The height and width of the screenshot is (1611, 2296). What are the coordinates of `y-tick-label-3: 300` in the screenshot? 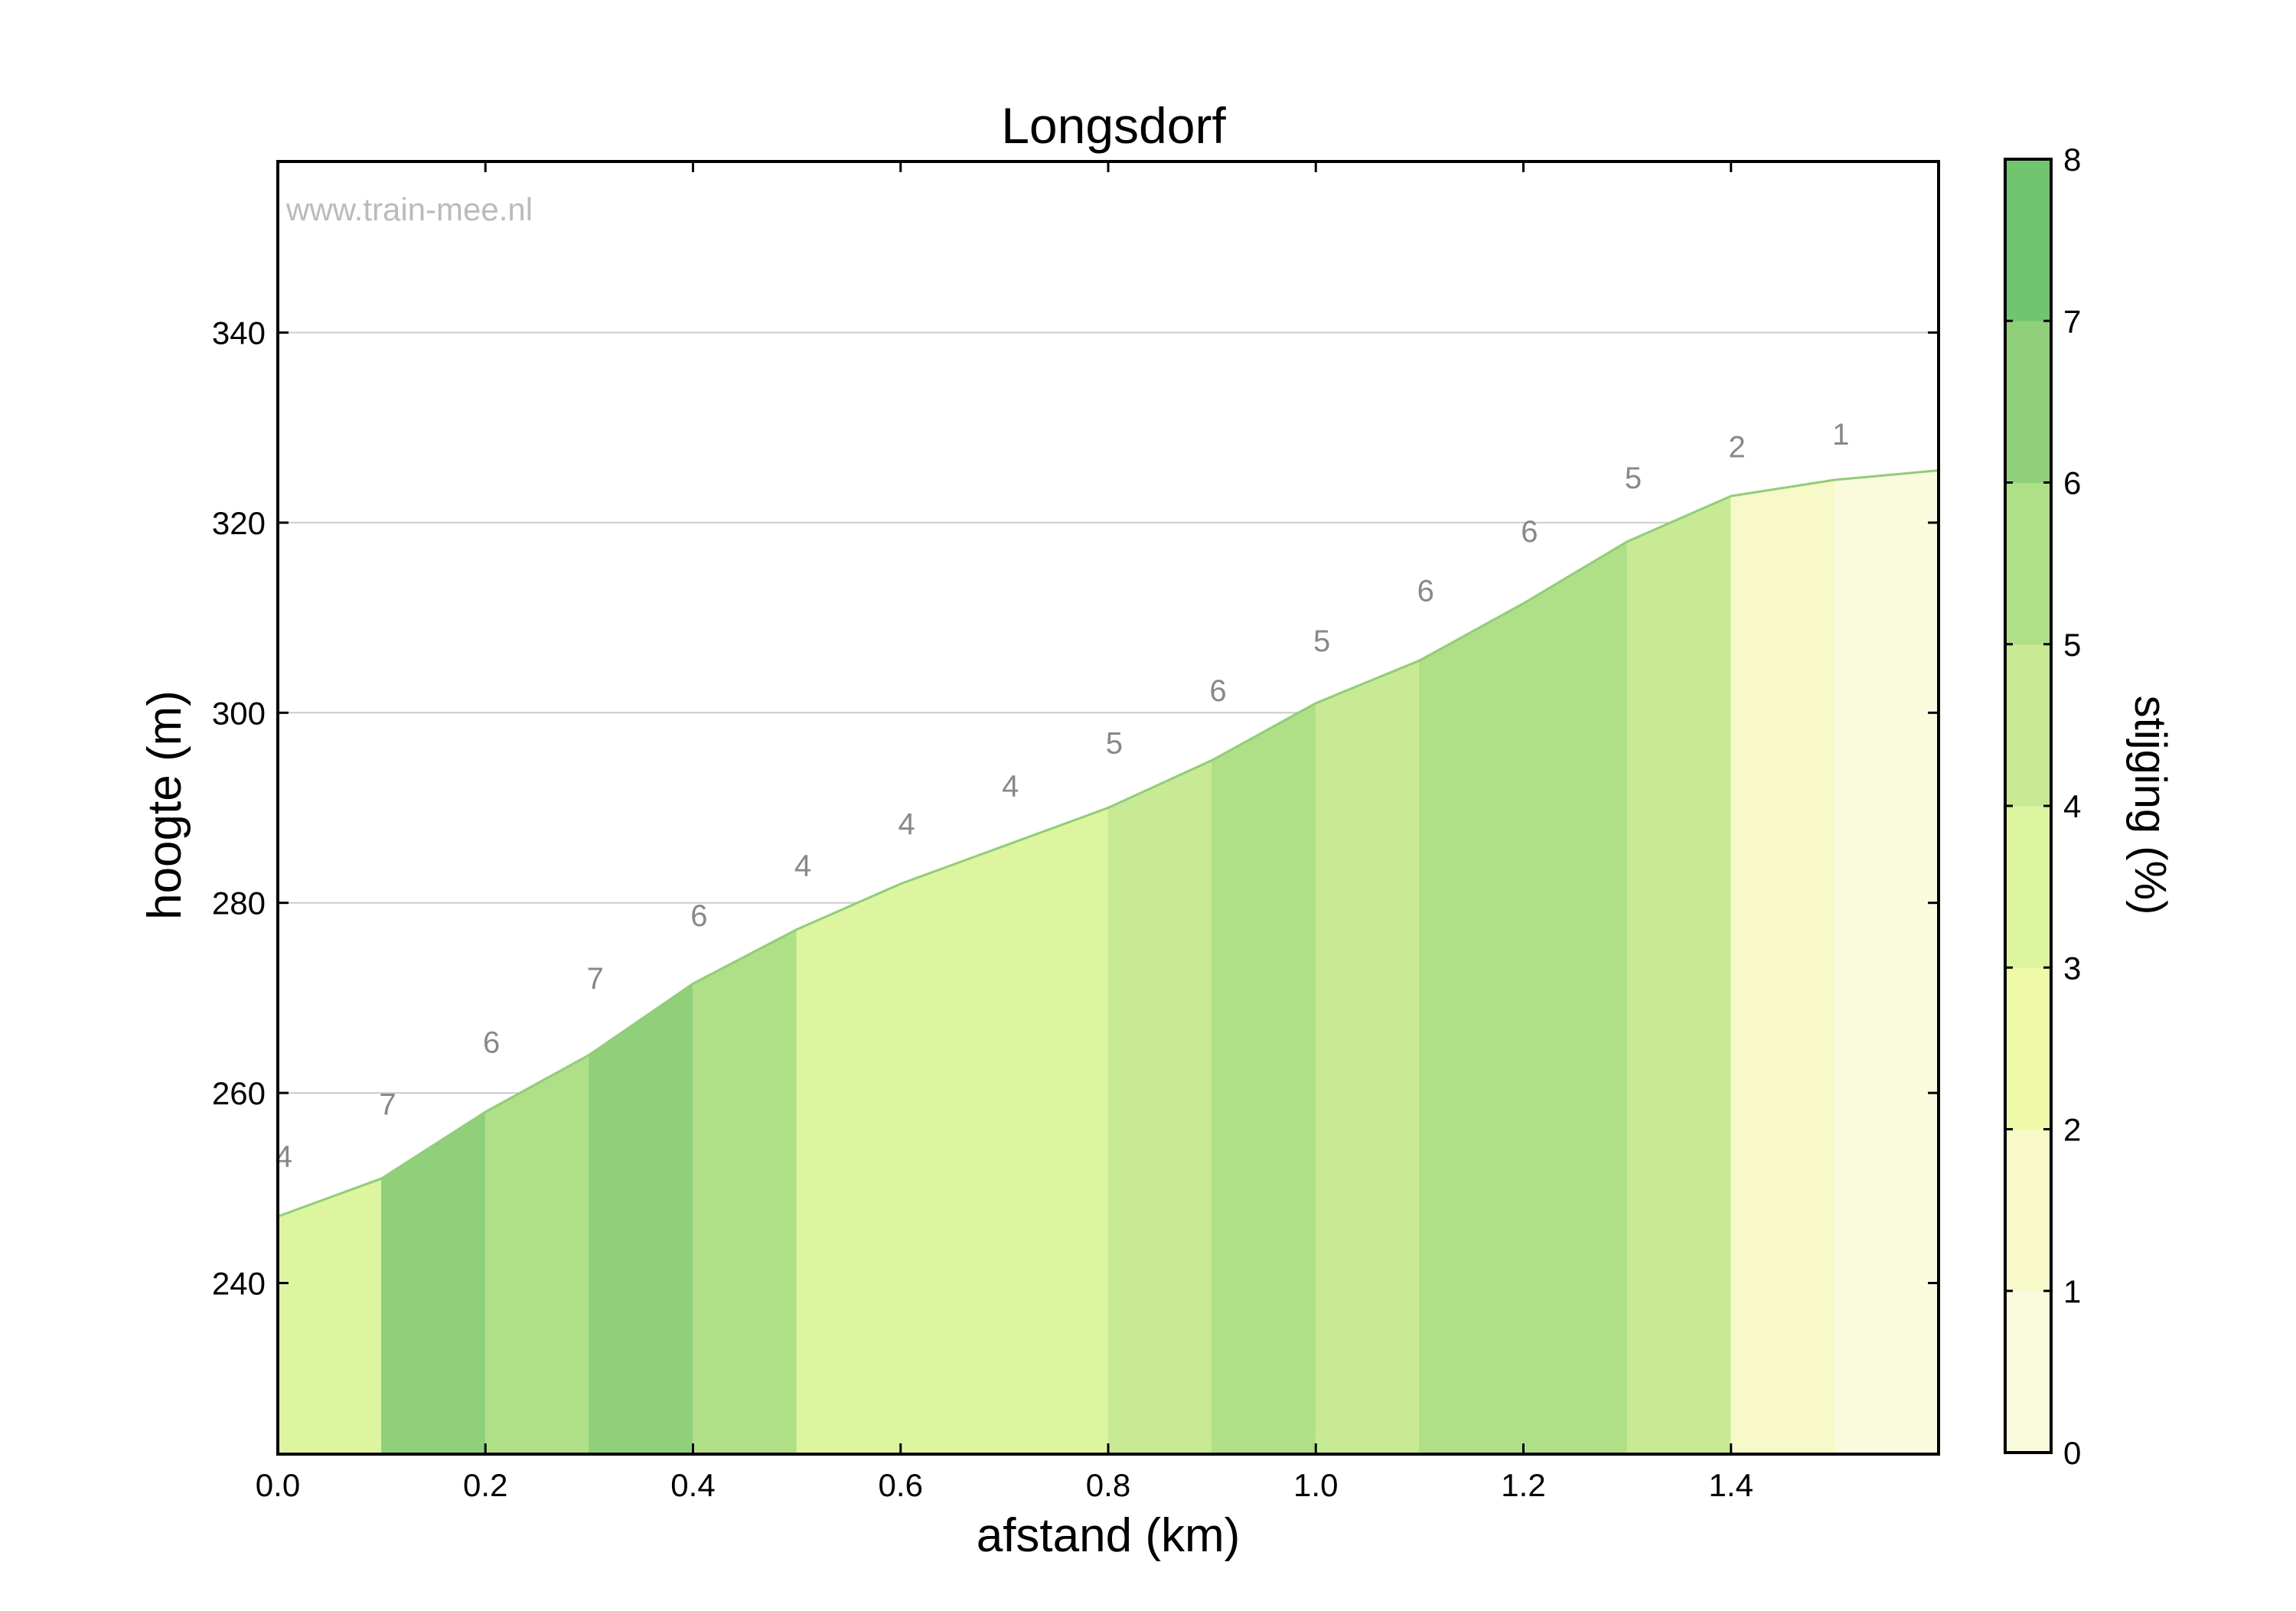 It's located at (239, 713).